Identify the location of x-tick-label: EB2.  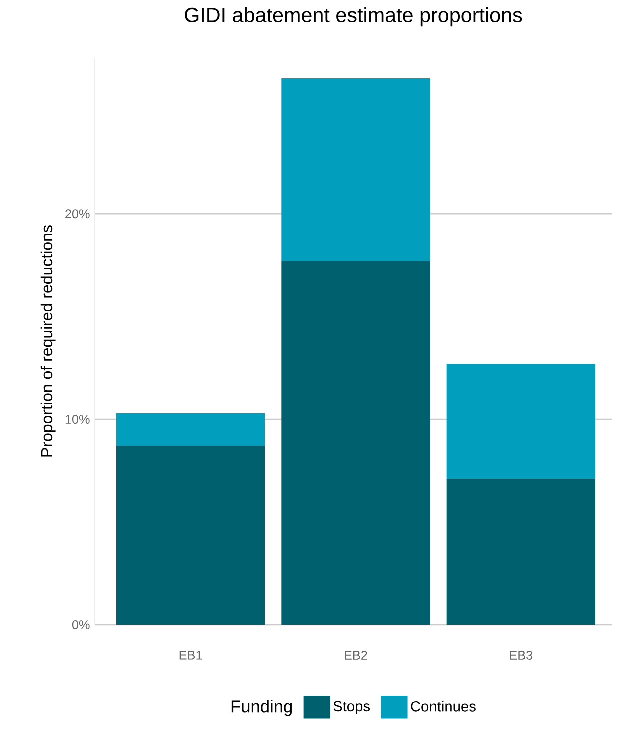
(356, 655).